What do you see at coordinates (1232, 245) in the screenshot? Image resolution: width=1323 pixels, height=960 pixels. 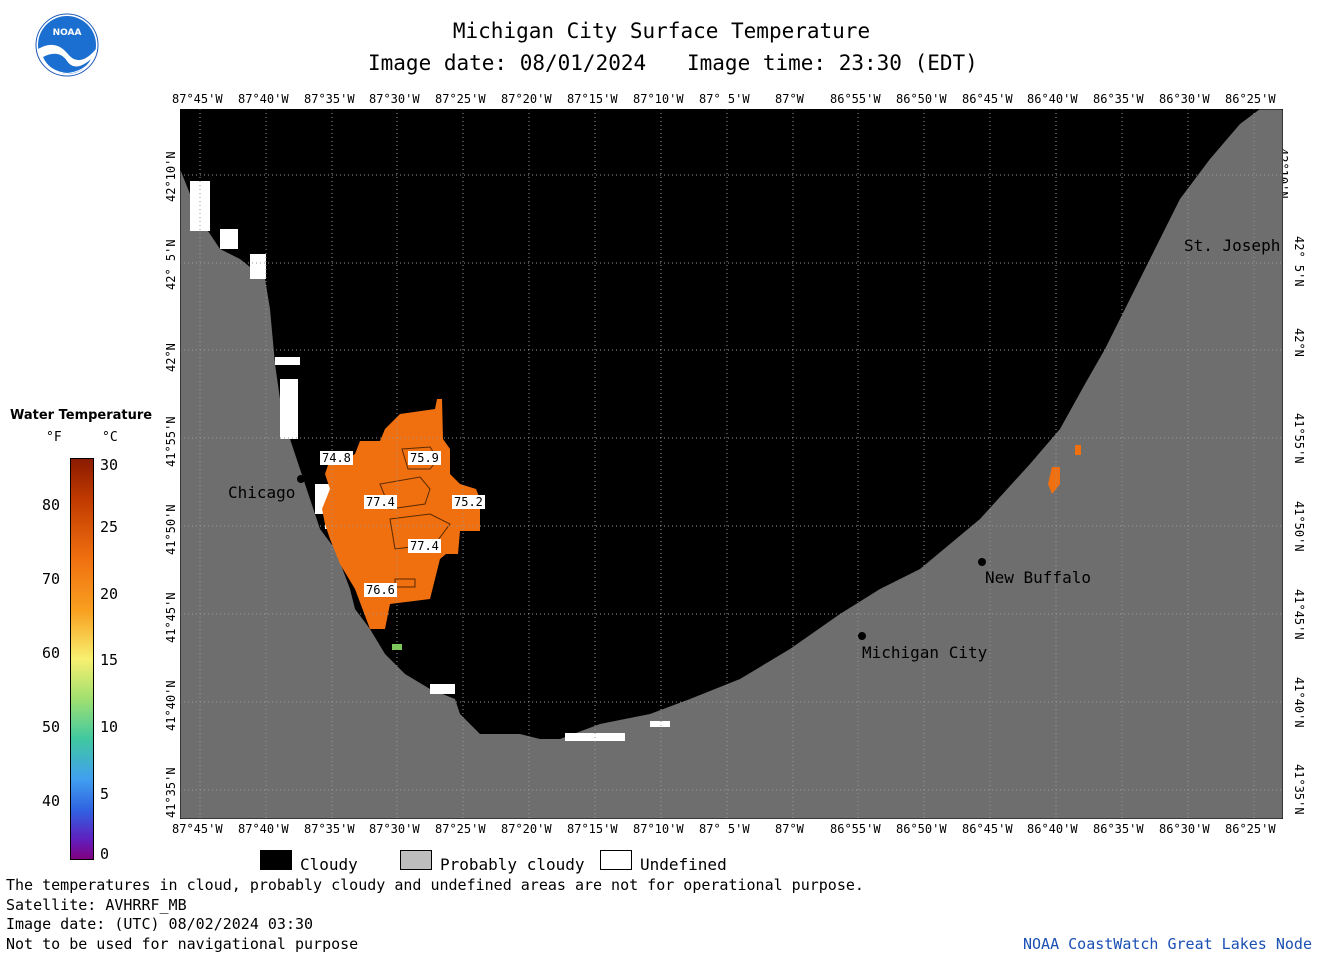 I see `st-joseph-label: St. Joseph` at bounding box center [1232, 245].